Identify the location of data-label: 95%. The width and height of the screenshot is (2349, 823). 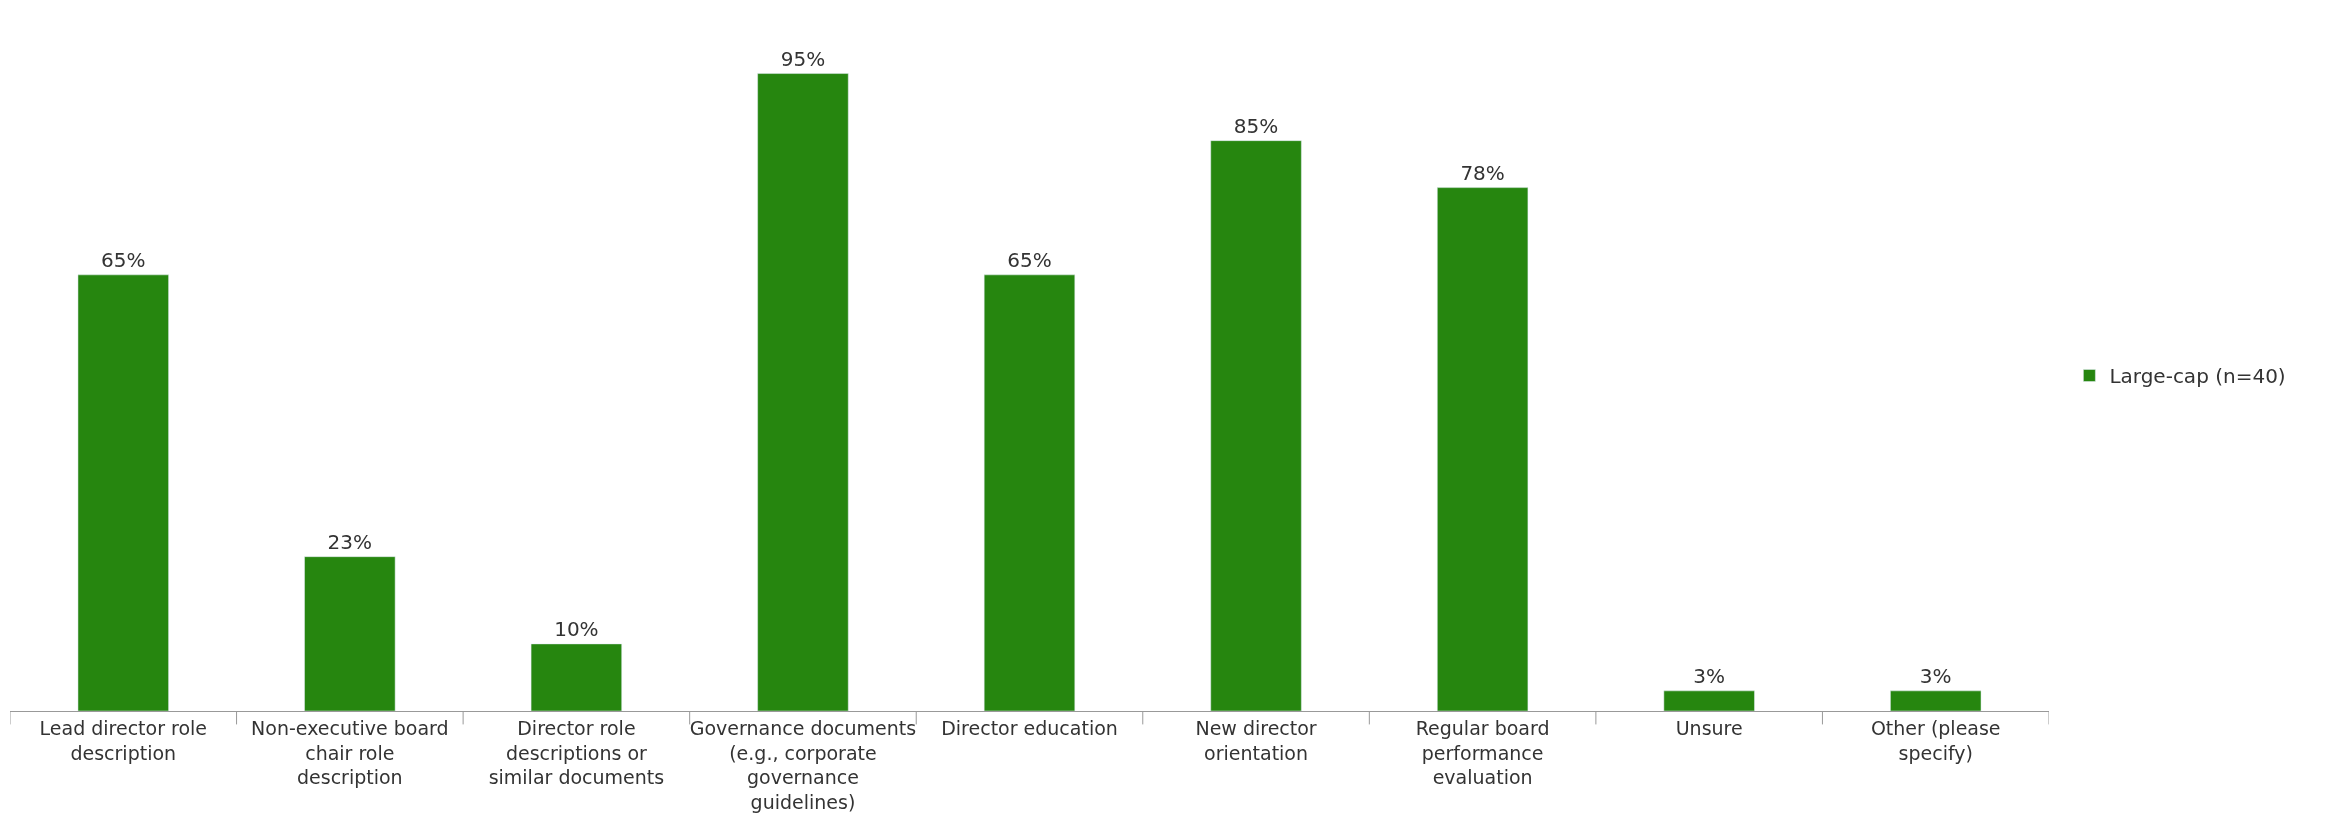
(803, 58).